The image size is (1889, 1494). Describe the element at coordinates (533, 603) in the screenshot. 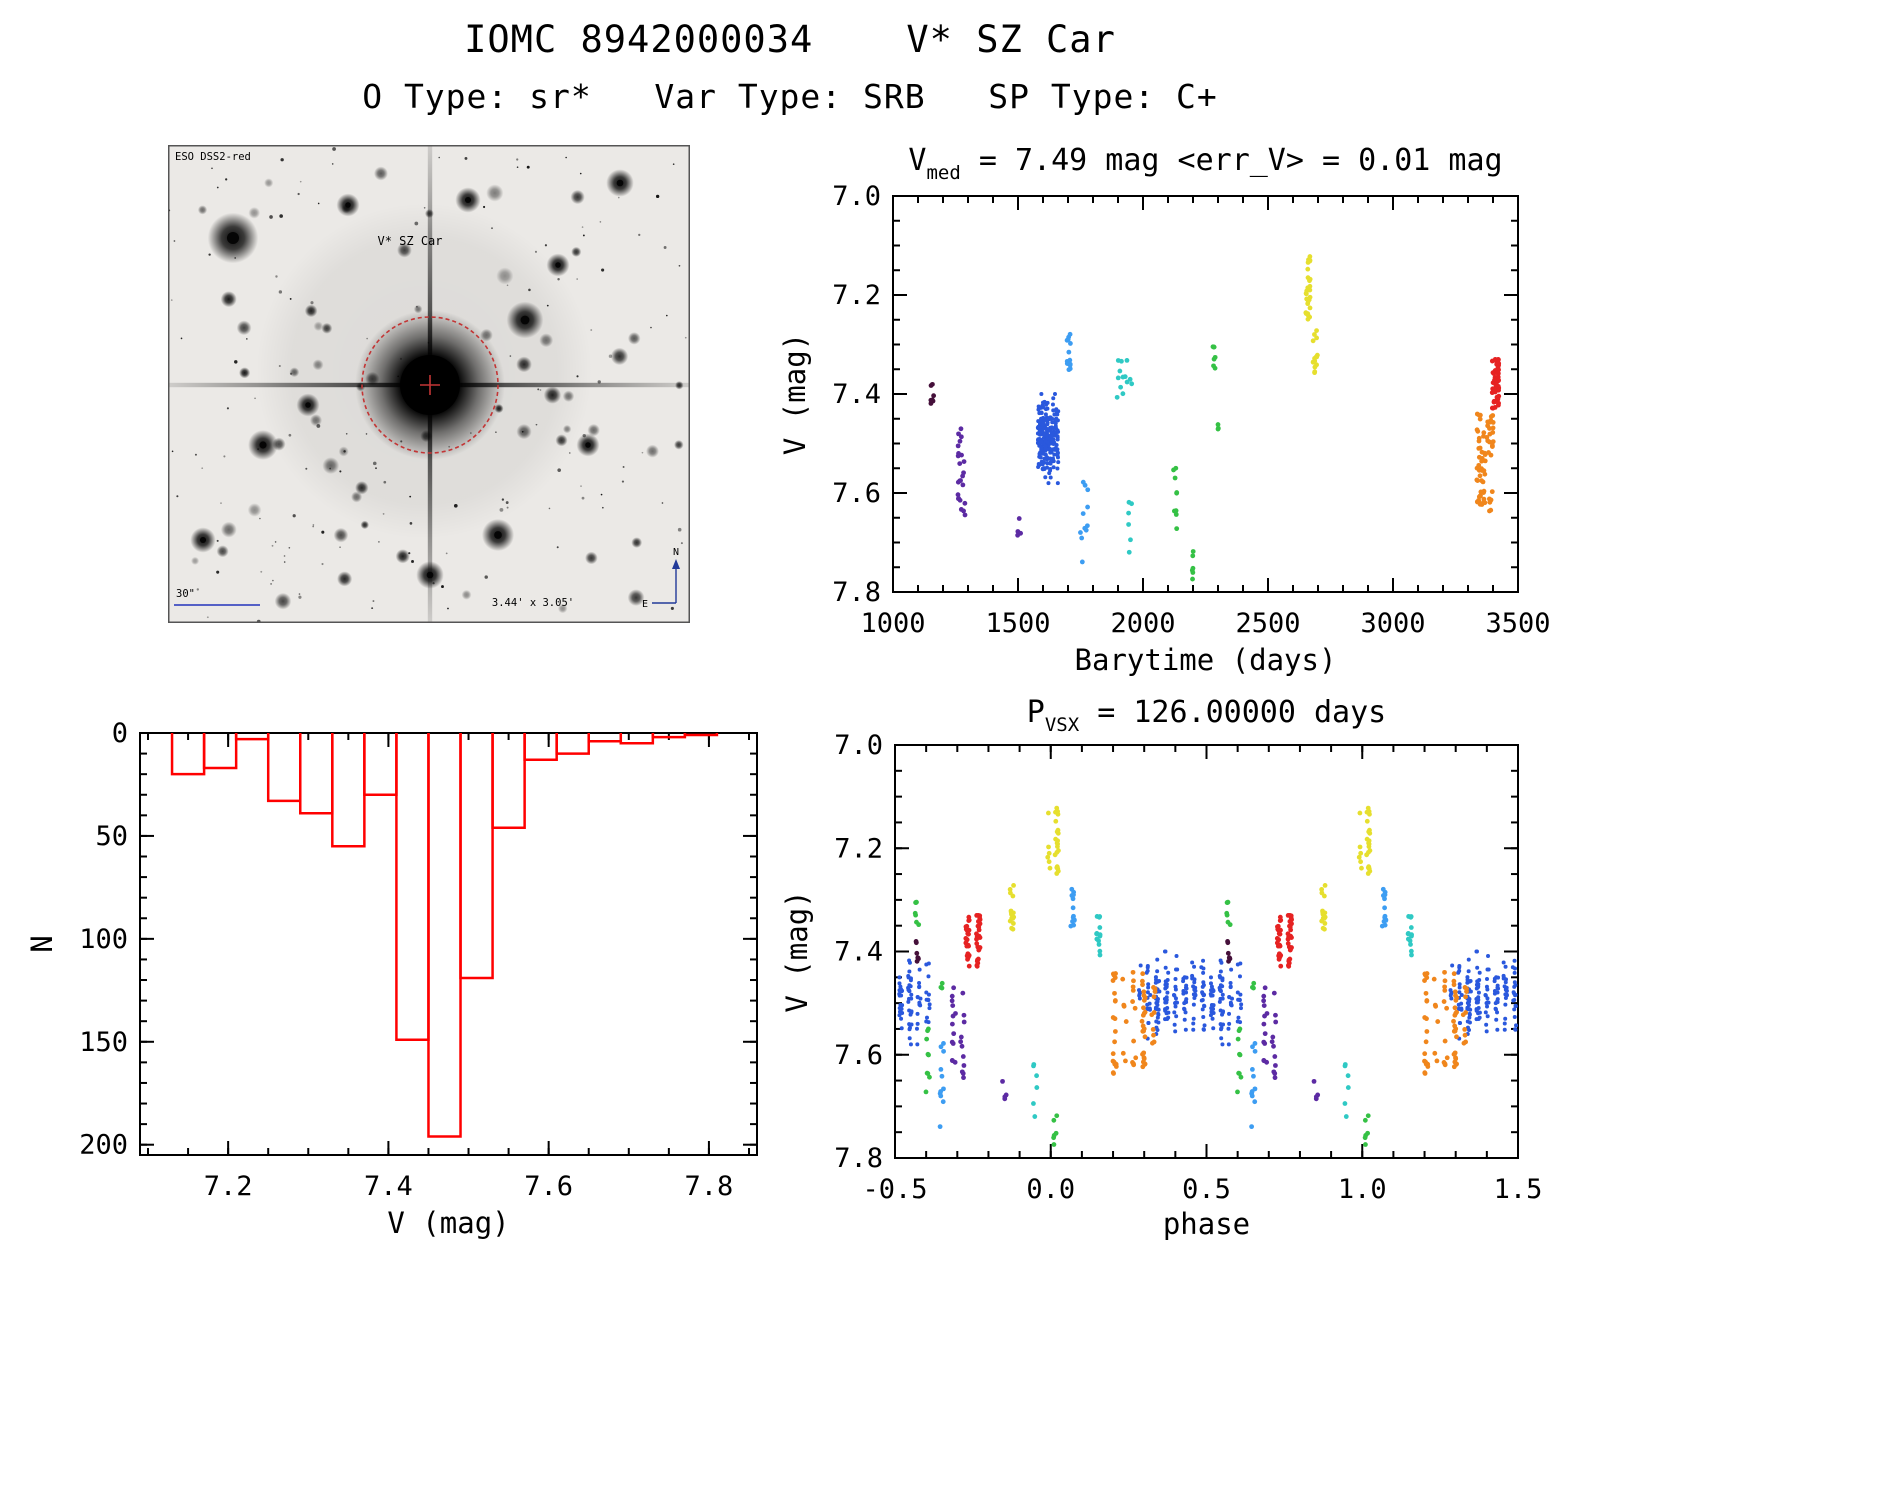

I see `fov-label: 3.44' x 3.05'` at that location.